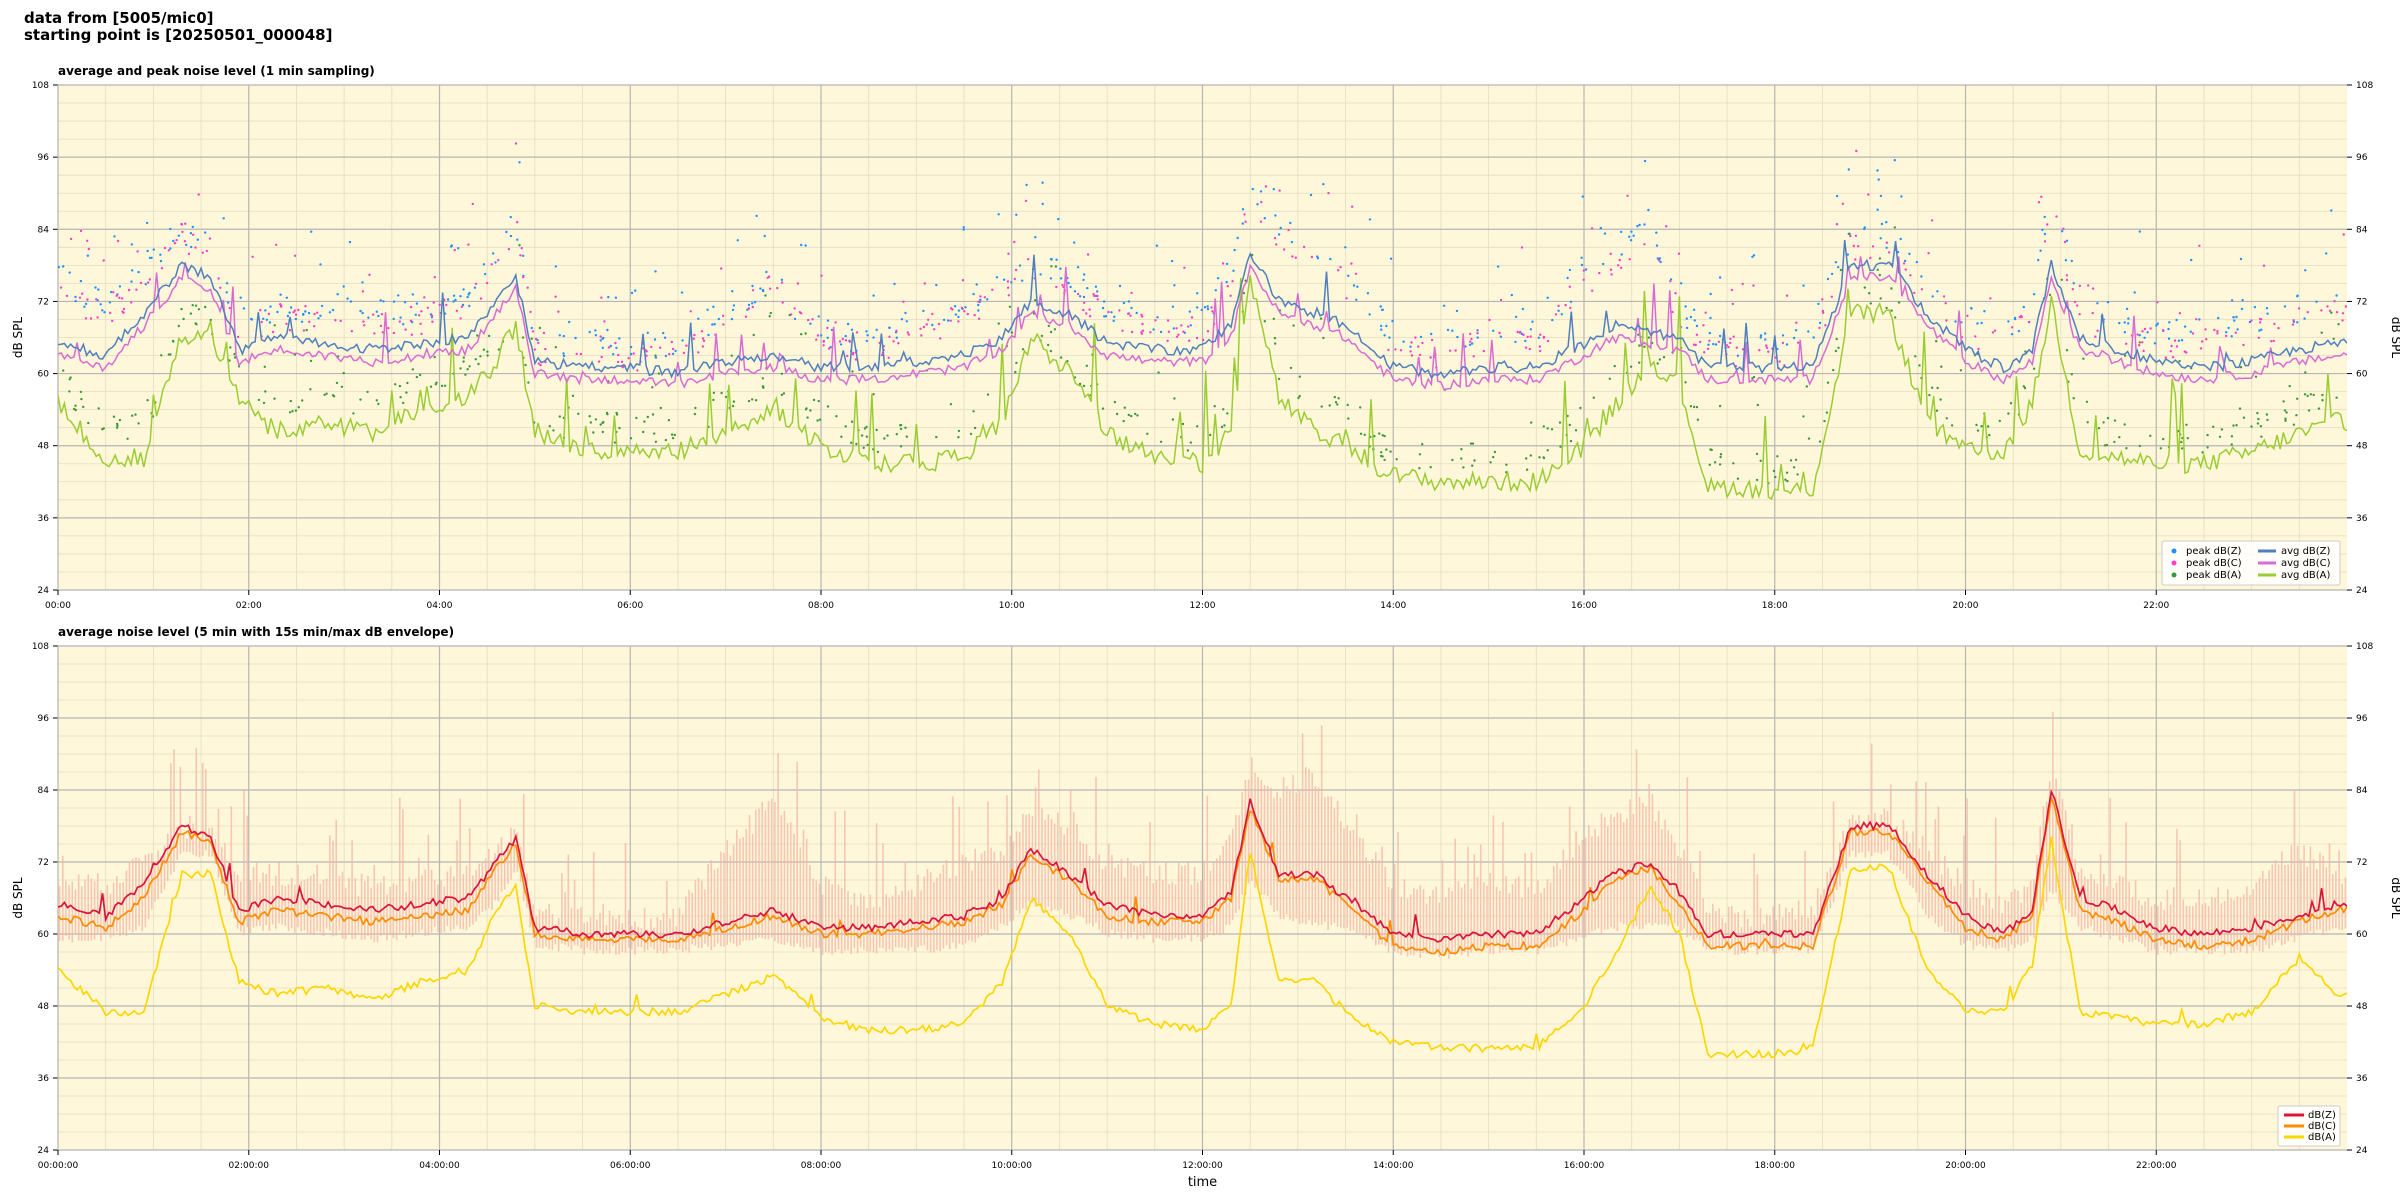  Describe the element at coordinates (2364, 86) in the screenshot. I see `y-tick-label-right: 108` at that location.